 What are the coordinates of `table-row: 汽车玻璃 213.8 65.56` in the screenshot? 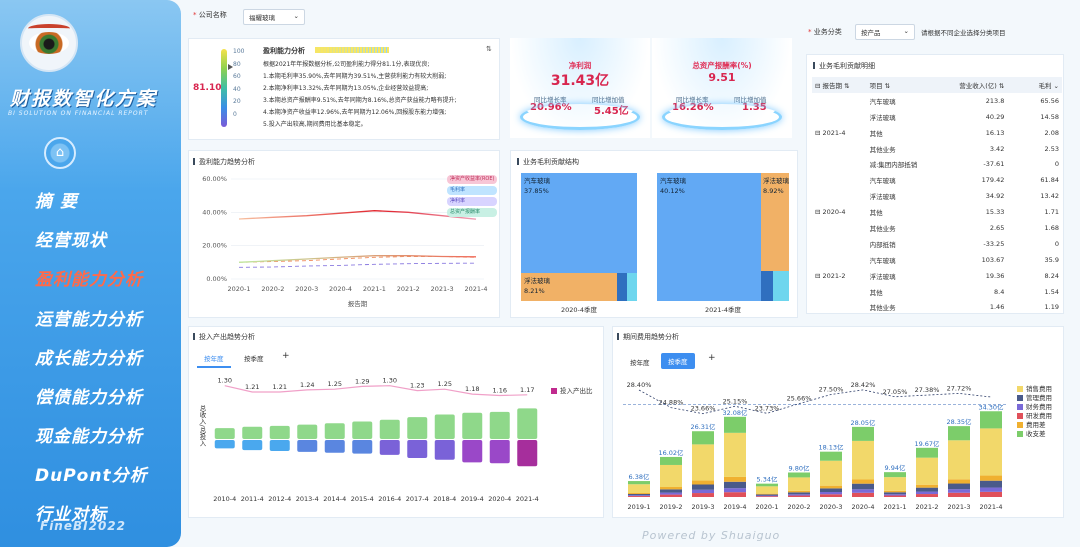 It's located at (937, 101).